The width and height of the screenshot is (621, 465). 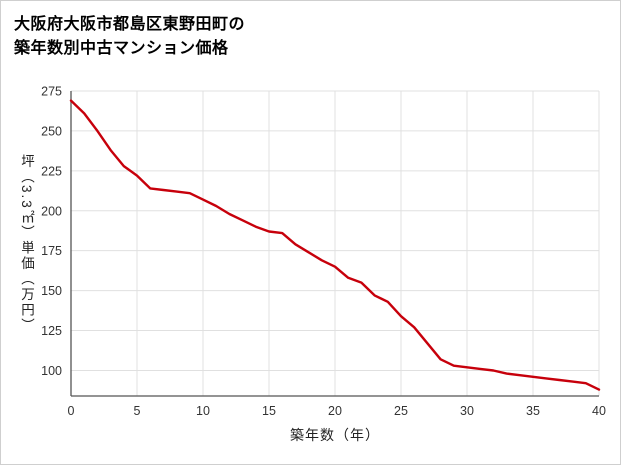 I want to click on y-tick-label: 225, so click(x=51, y=171).